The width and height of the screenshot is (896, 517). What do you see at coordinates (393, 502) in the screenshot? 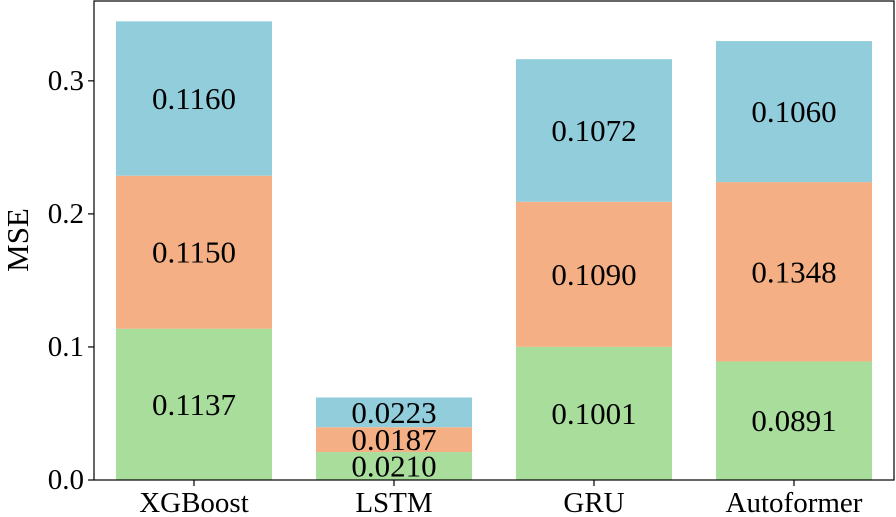
I see `x-tick-label: LSTM` at bounding box center [393, 502].